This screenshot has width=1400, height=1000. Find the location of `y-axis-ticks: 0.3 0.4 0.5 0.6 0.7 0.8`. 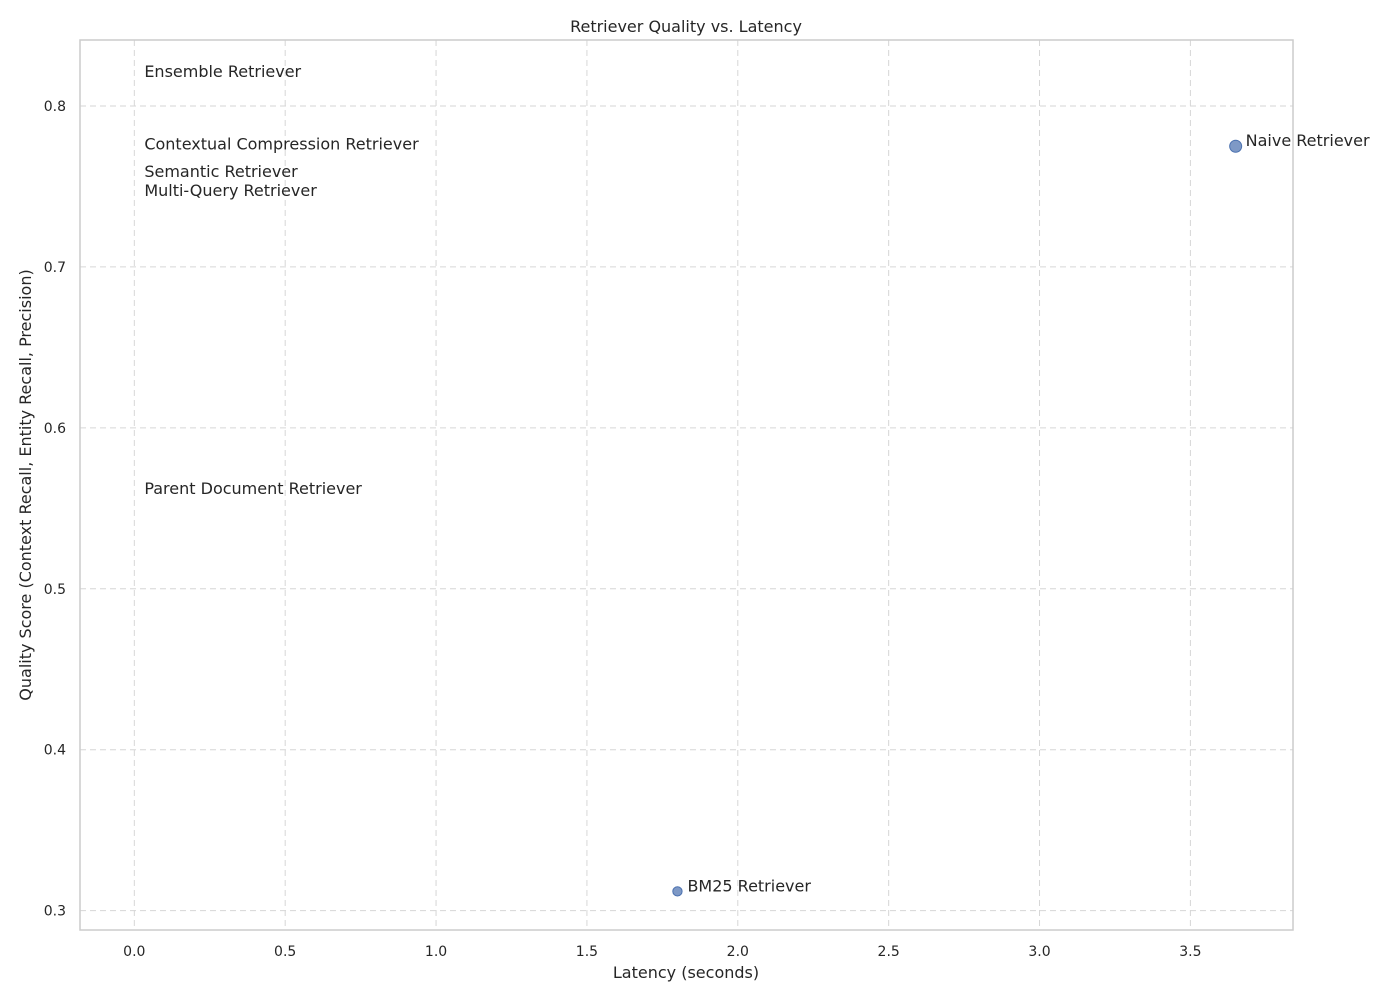

y-axis-ticks: 0.3 0.4 0.5 0.6 0.7 0.8 is located at coordinates (55, 509).